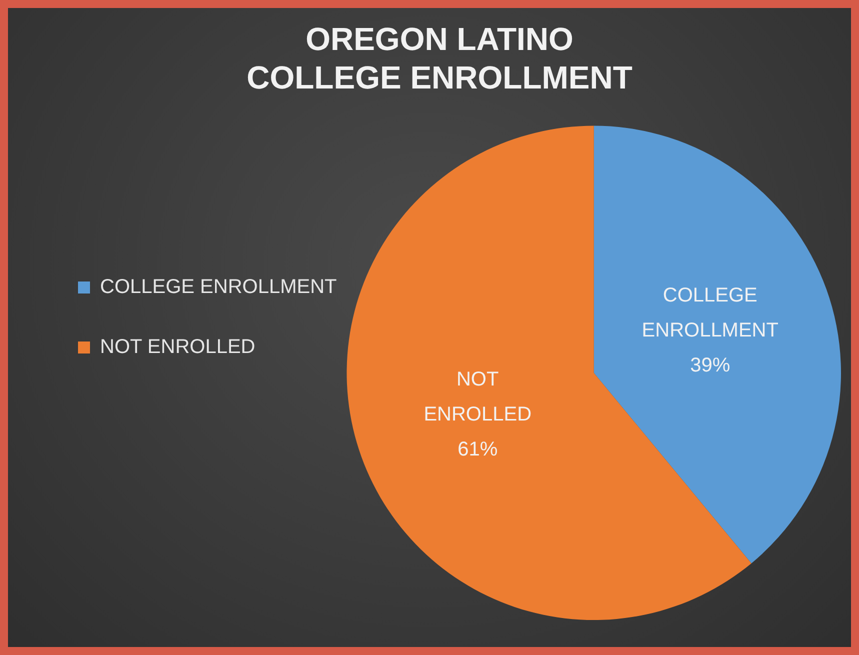  Describe the element at coordinates (478, 397) in the screenshot. I see `slice-label: NOT ENROLLED` at that location.